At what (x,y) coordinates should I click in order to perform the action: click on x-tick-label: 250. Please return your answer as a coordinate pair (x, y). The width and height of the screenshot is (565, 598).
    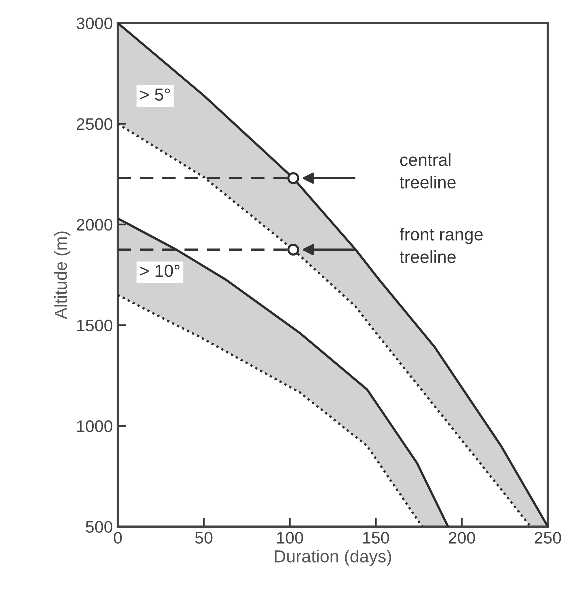
    Looking at the image, I should click on (548, 538).